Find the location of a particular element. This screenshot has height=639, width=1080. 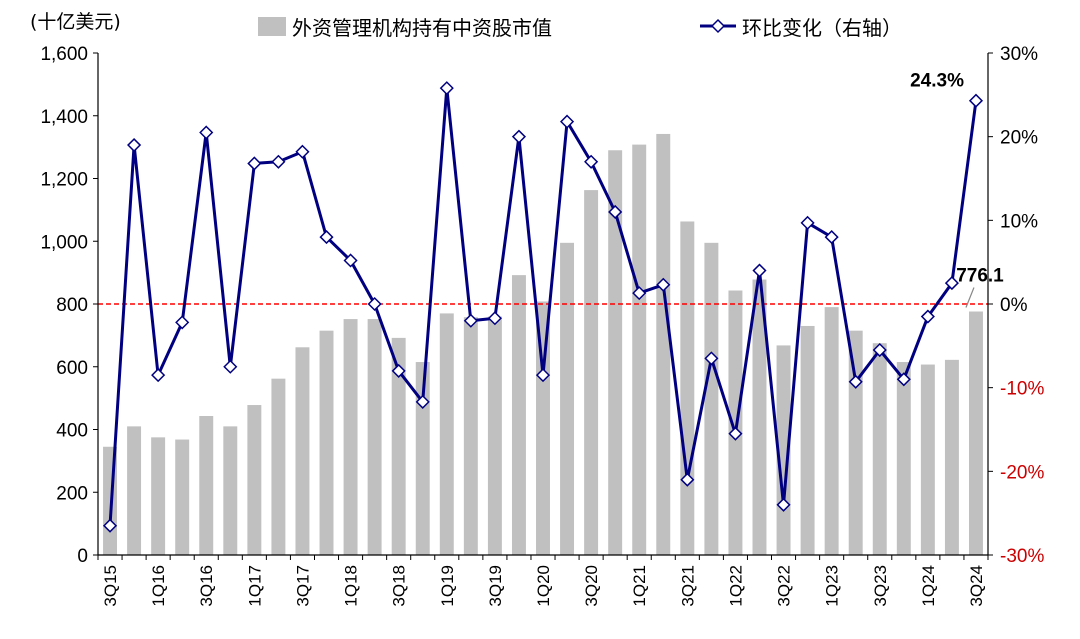

y-left-tick-label: 1,400 is located at coordinates (64, 117).